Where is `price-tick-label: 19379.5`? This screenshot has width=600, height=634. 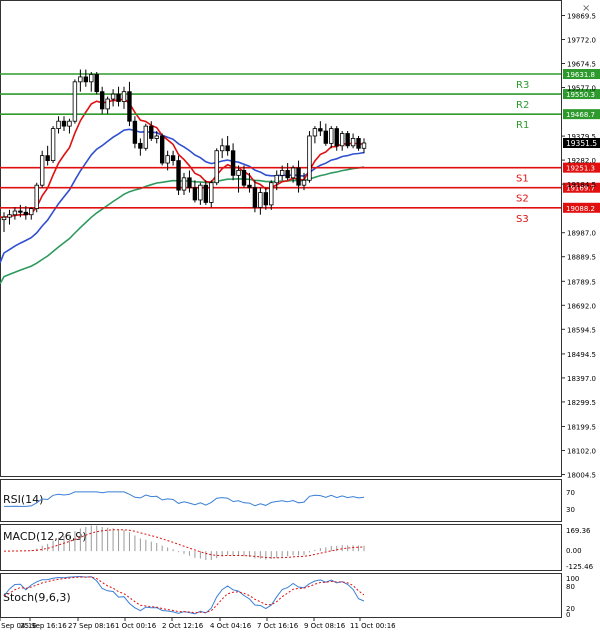 price-tick-label: 19379.5 is located at coordinates (581, 137).